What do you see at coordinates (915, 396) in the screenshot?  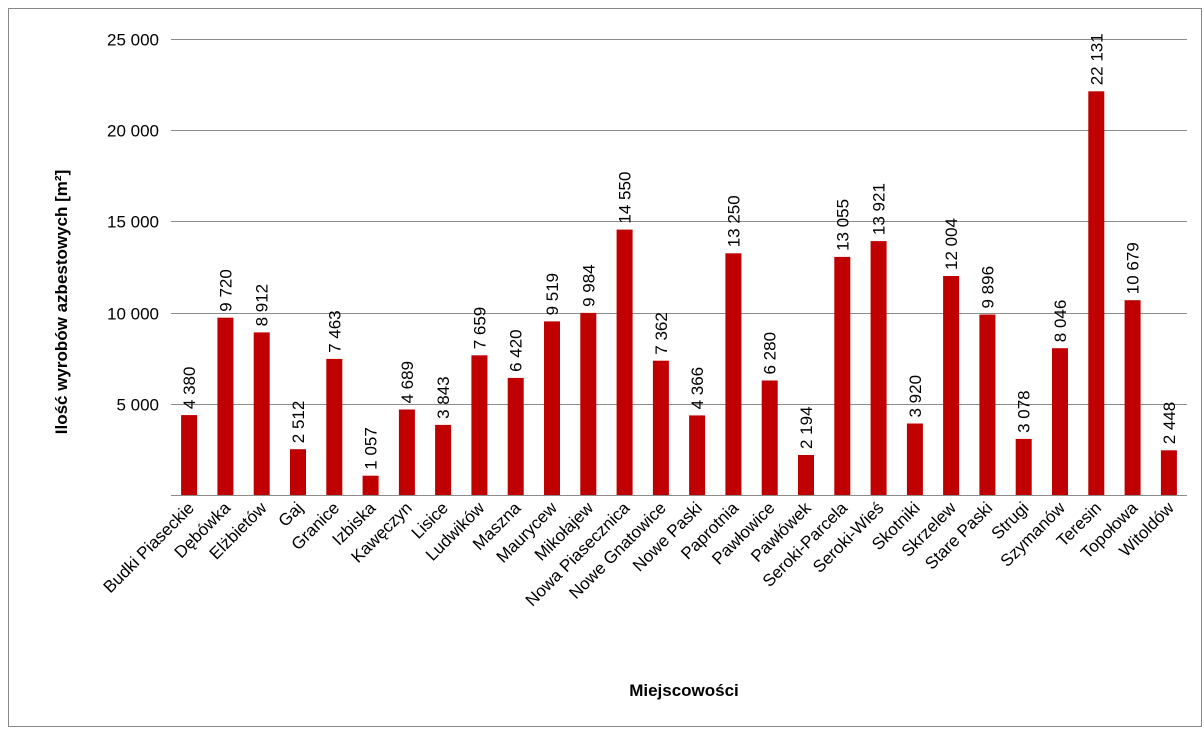 I see `data-label: 3 920` at bounding box center [915, 396].